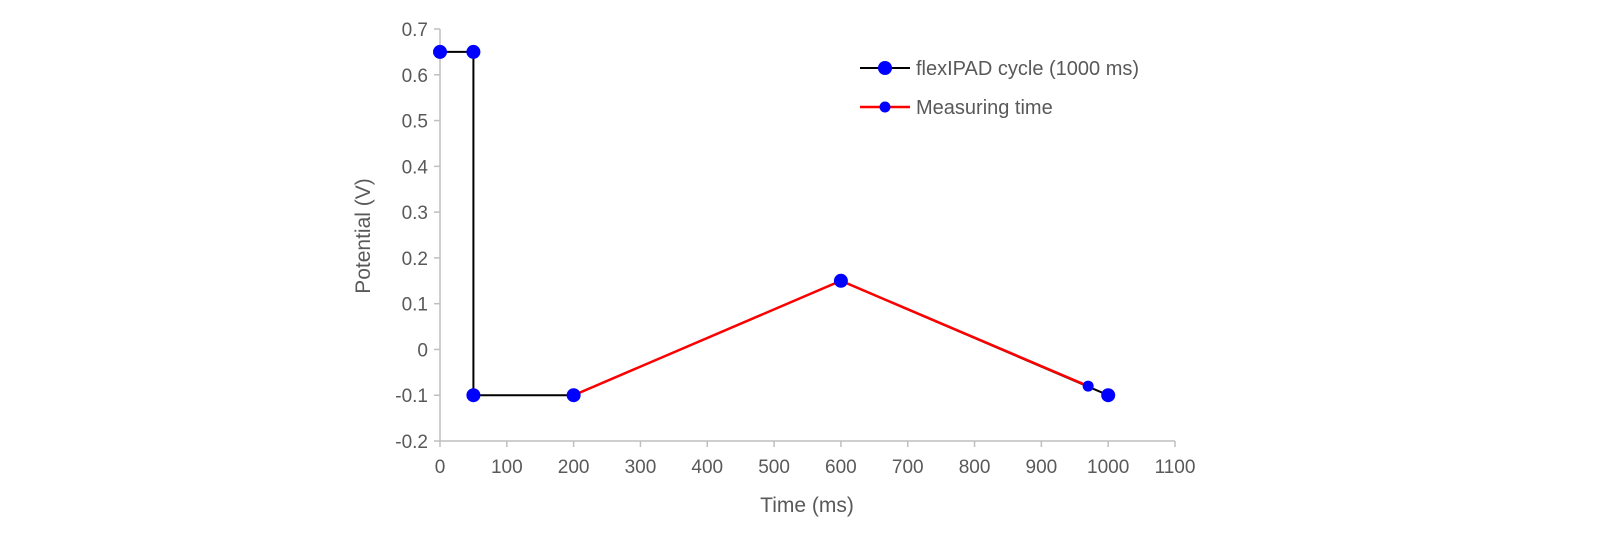 Image resolution: width=1600 pixels, height=556 pixels. I want to click on series-measuring-time, so click(831, 338).